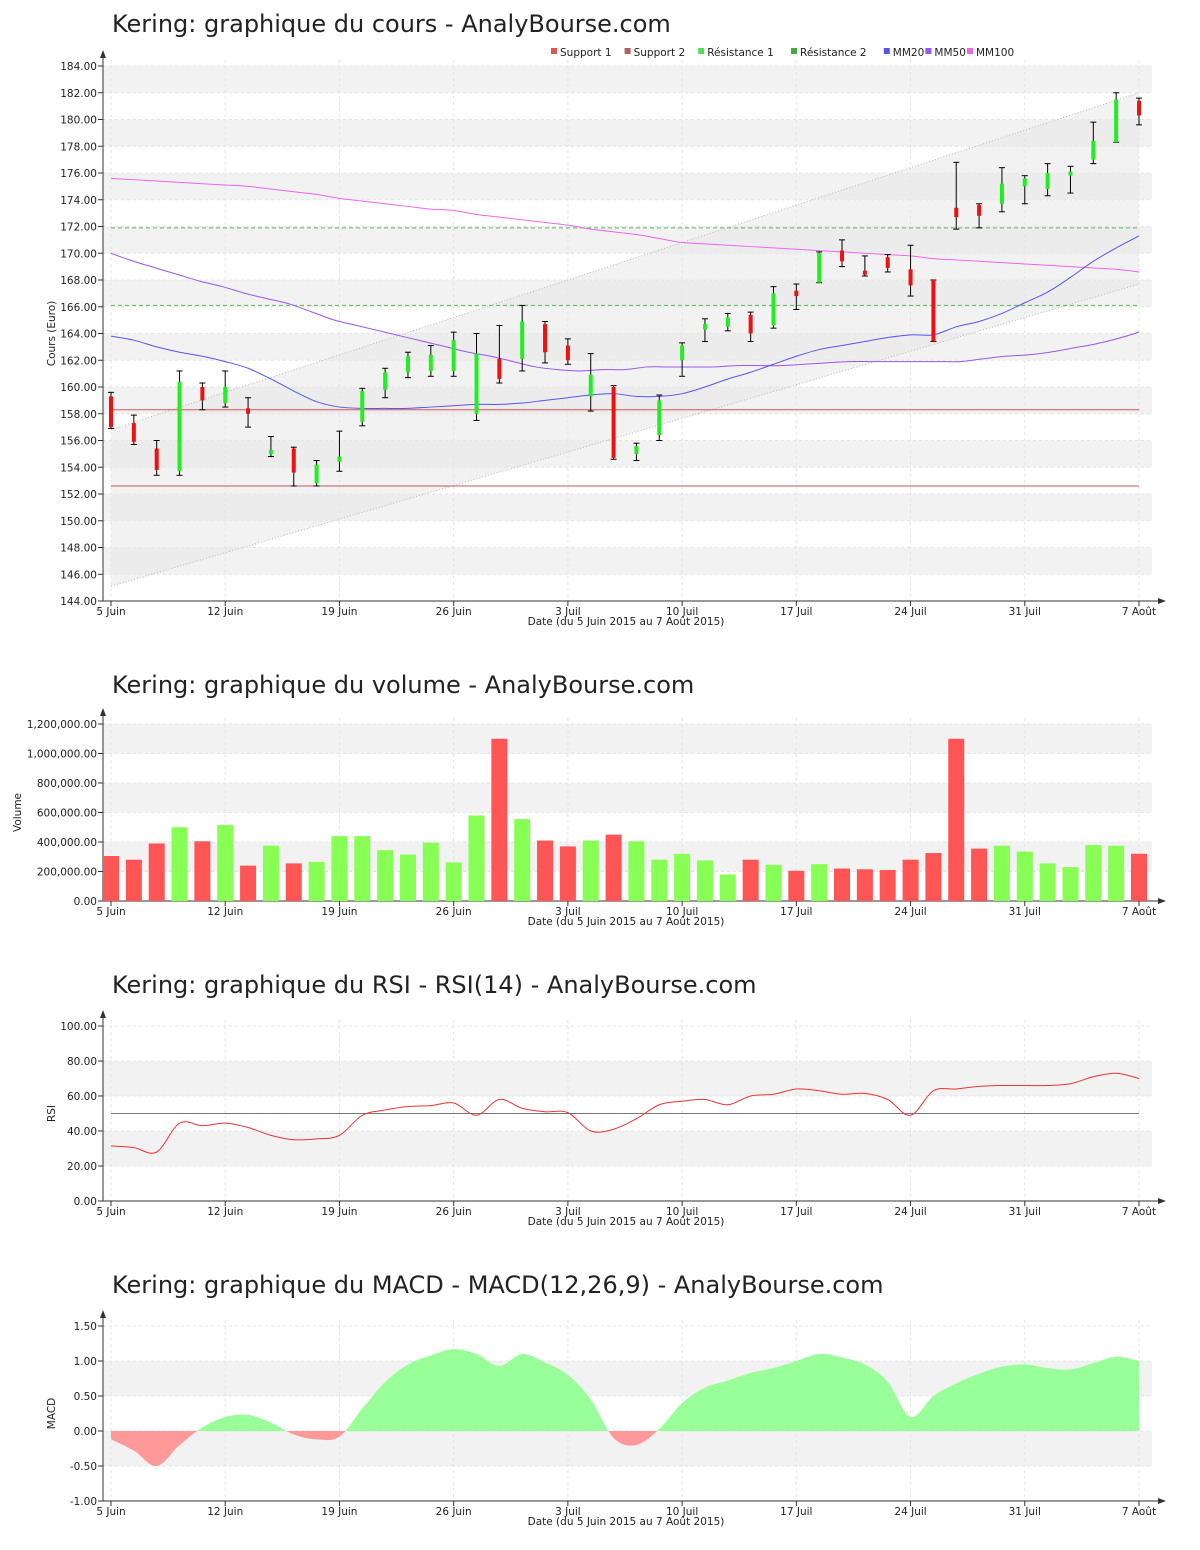 The image size is (1200, 1550). I want to click on macd-y-axis-arrow, so click(103, 1314).